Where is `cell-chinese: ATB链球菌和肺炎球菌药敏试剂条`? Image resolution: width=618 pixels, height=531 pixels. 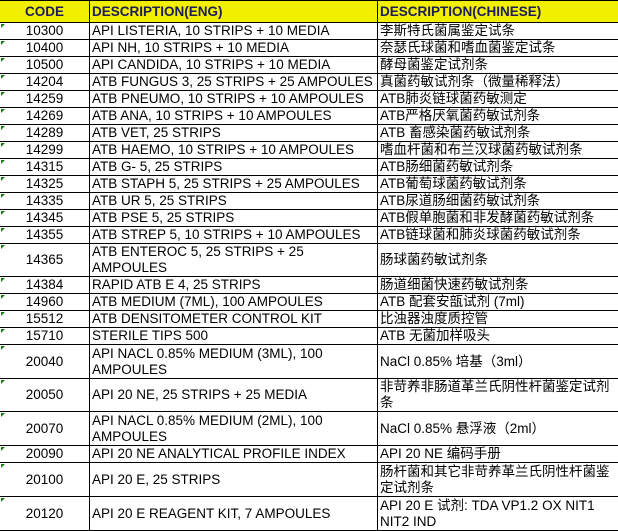 cell-chinese: ATB链球菌和肺炎球菌药敏试剂条 is located at coordinates (498, 235).